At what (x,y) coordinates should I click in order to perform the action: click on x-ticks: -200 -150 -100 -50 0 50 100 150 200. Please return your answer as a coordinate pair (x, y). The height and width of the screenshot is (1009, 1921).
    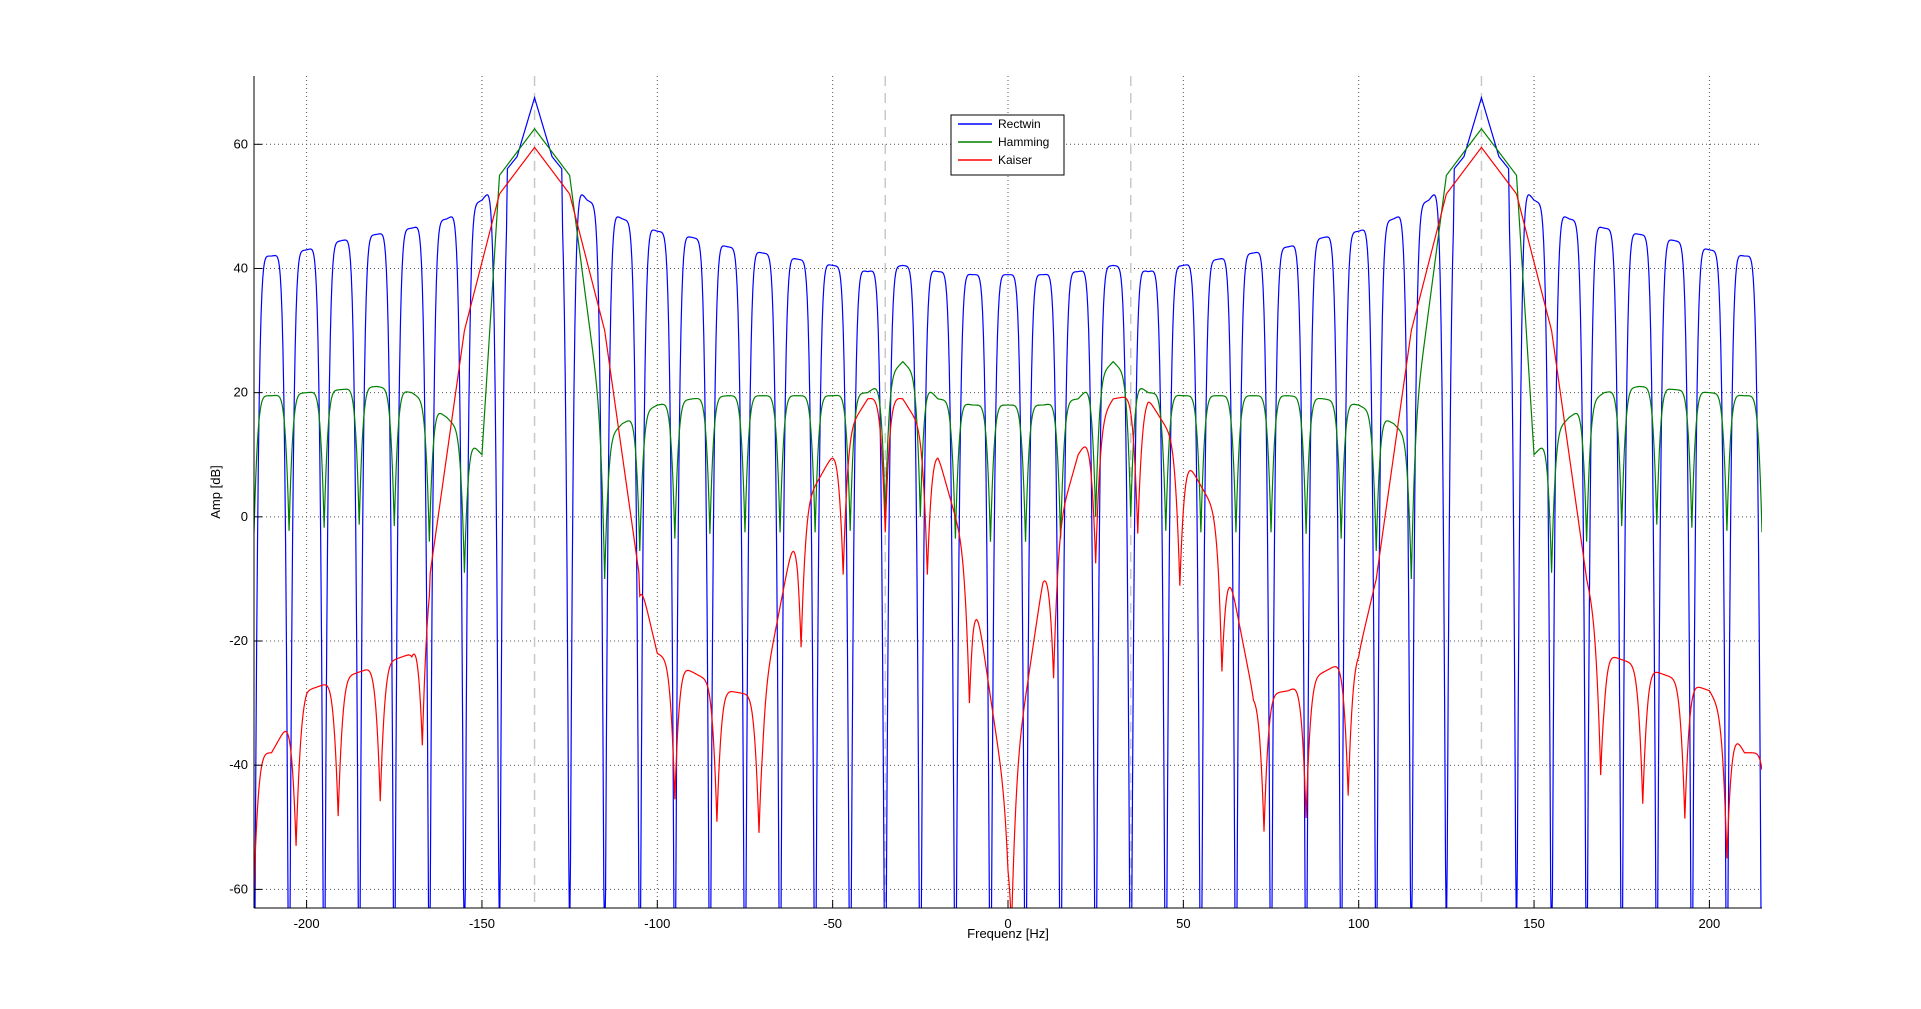
    Looking at the image, I should click on (1007, 915).